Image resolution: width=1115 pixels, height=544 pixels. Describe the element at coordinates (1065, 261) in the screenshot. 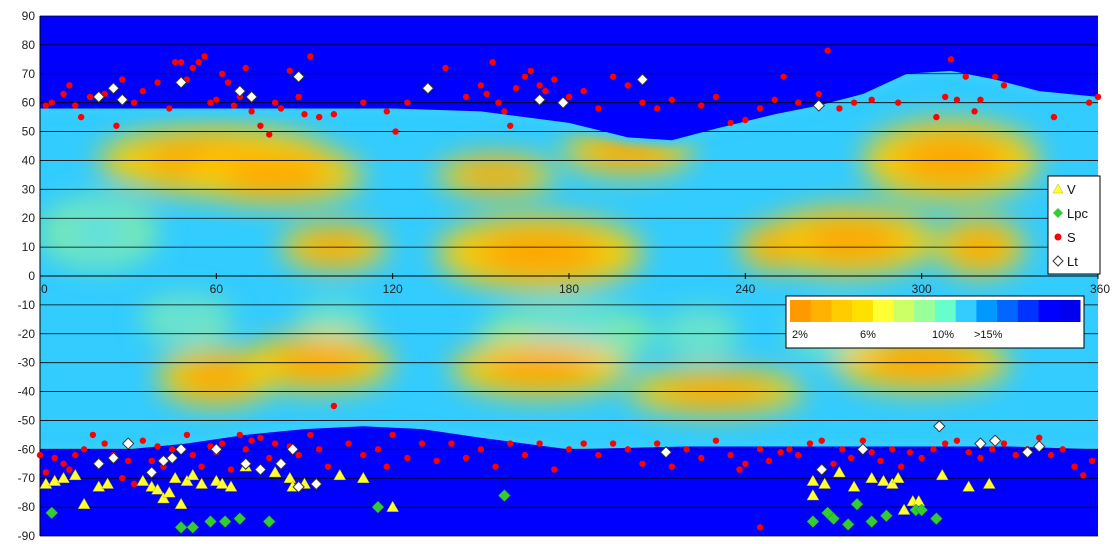

I see `legend-entry: Lt` at that location.